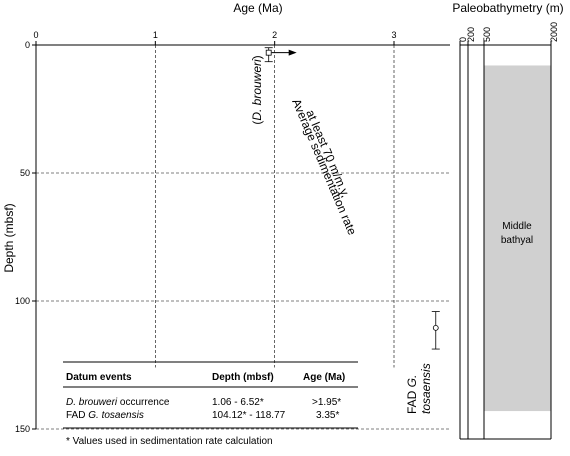 Image resolution: width=570 pixels, height=456 pixels. I want to click on minimum-age-arrow-head, so click(292, 52).